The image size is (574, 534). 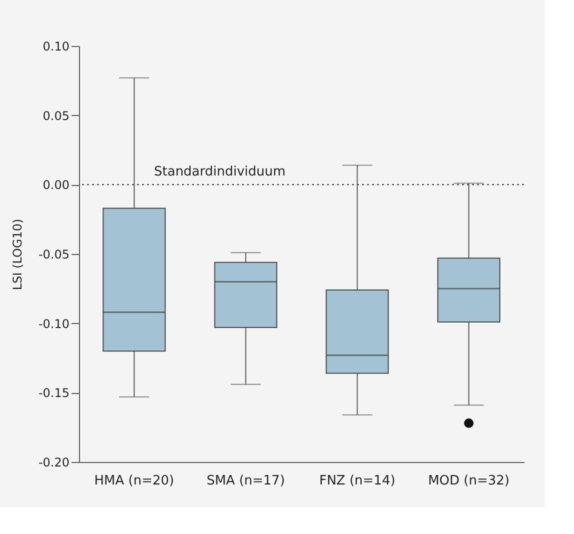 I want to click on x-tick-label: FNZ (n=14), so click(x=357, y=481).